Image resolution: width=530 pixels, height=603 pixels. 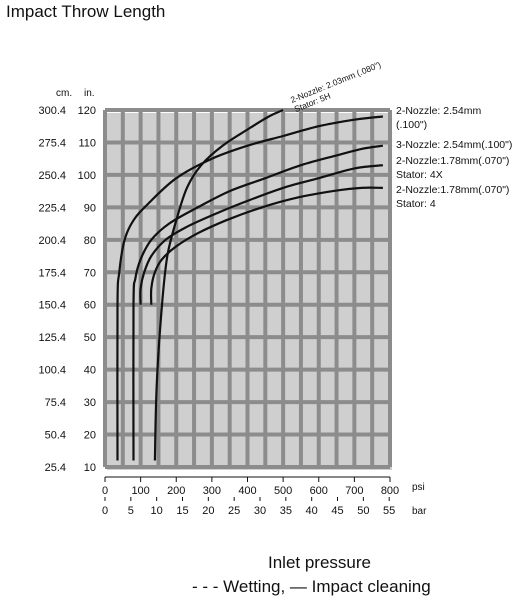 I want to click on x-tick-label-bar: 15, so click(x=182, y=511).